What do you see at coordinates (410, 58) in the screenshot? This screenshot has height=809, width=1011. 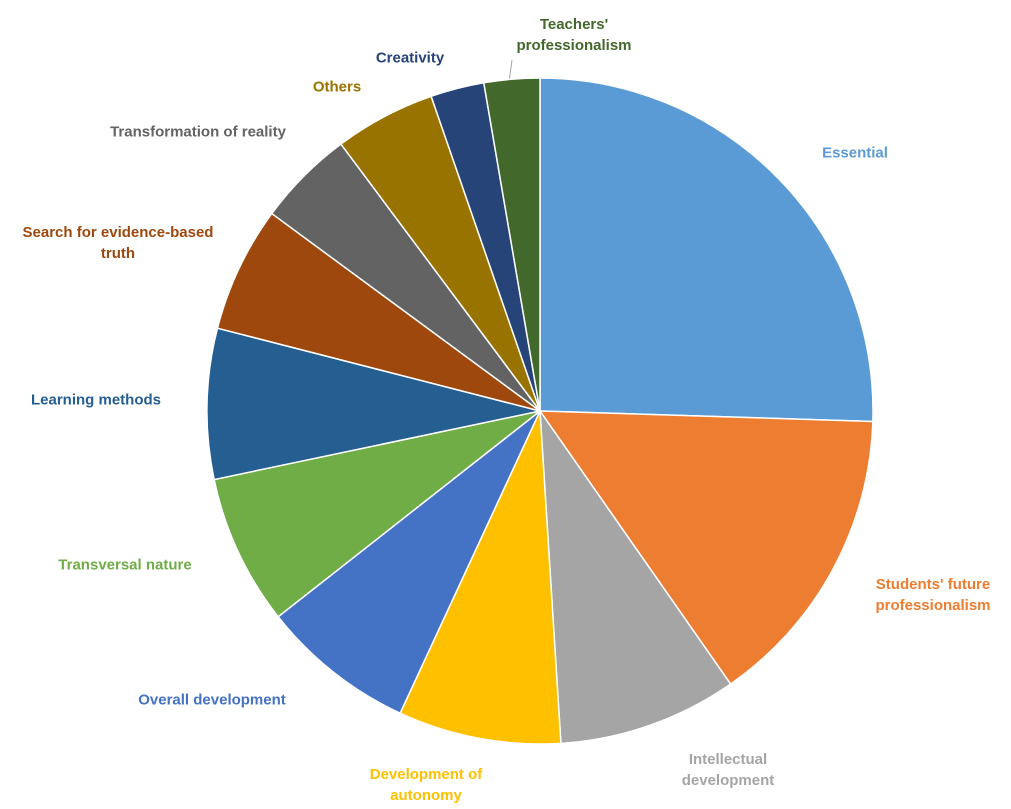 I see `slice-label: Creativity` at bounding box center [410, 58].